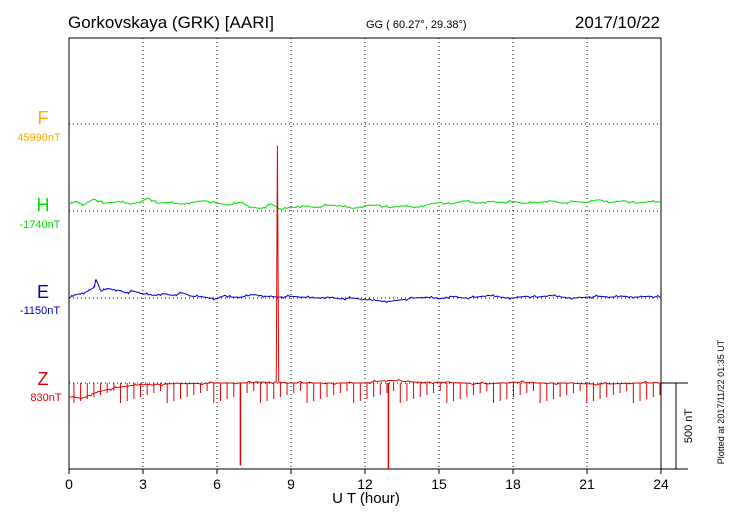  I want to click on series-label-H: H, so click(43, 205).